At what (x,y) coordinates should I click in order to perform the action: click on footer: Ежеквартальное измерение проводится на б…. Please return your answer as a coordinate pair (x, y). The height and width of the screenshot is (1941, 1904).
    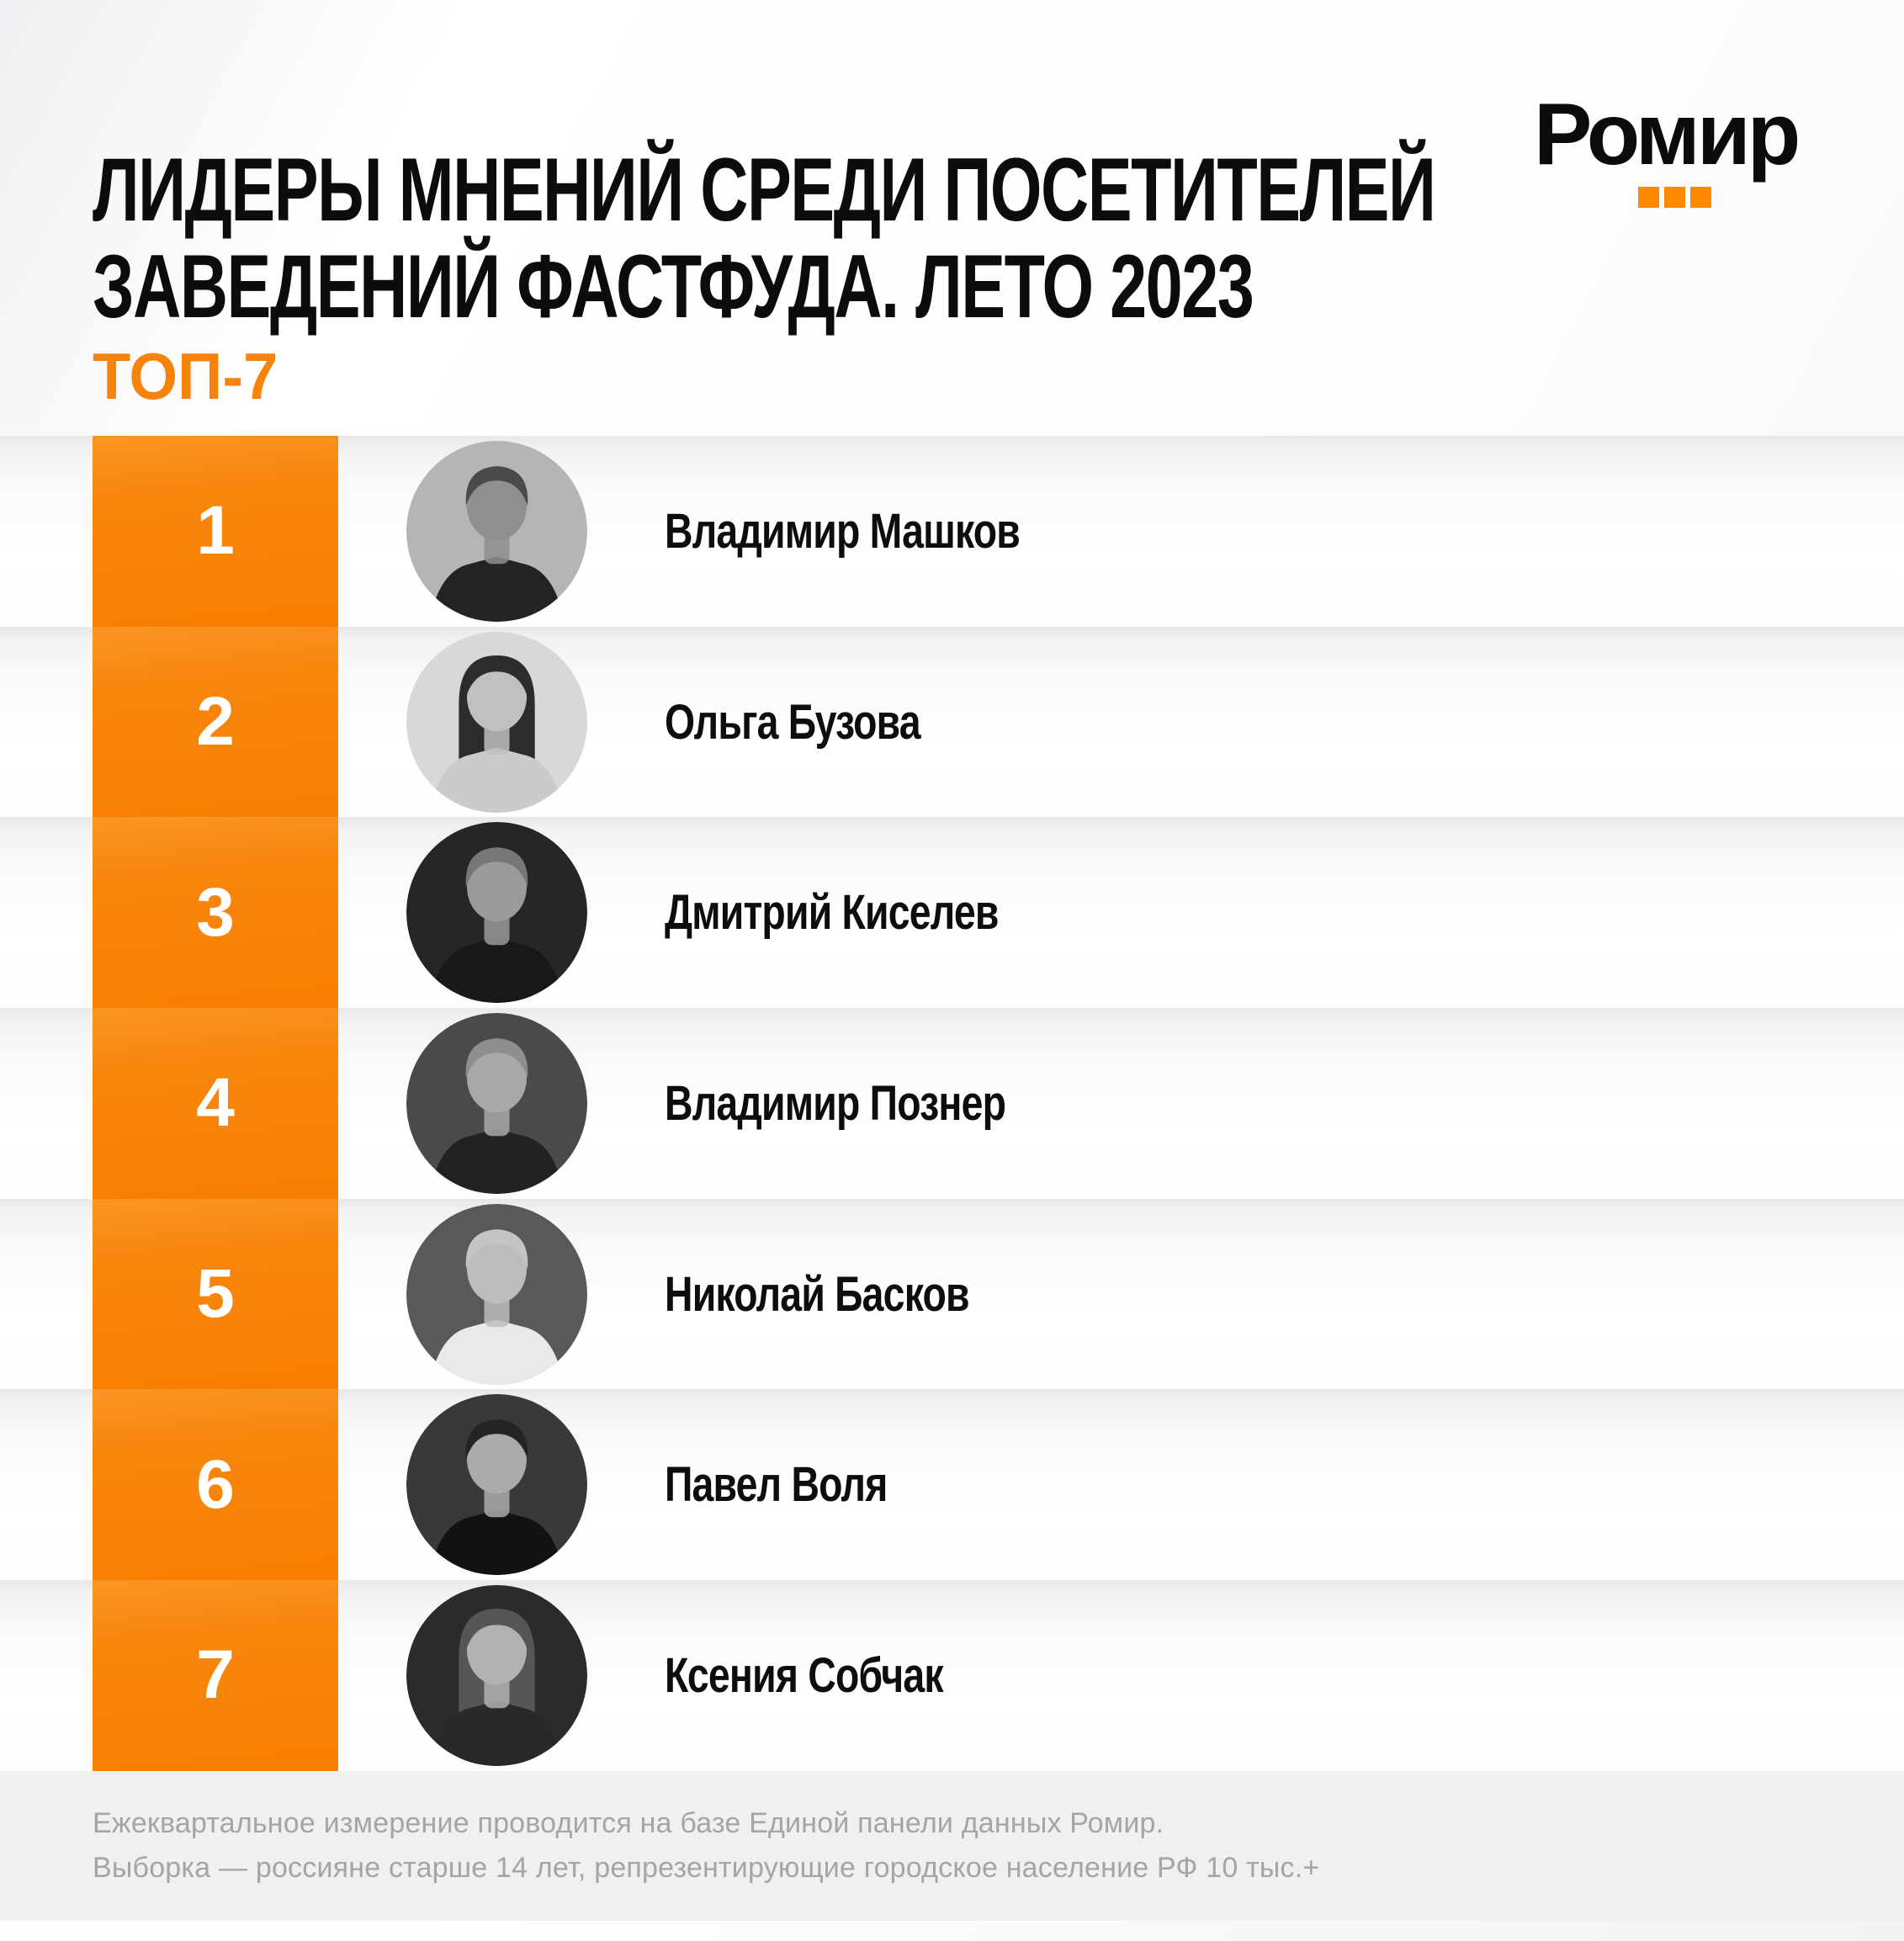
    Looking at the image, I should click on (952, 1846).